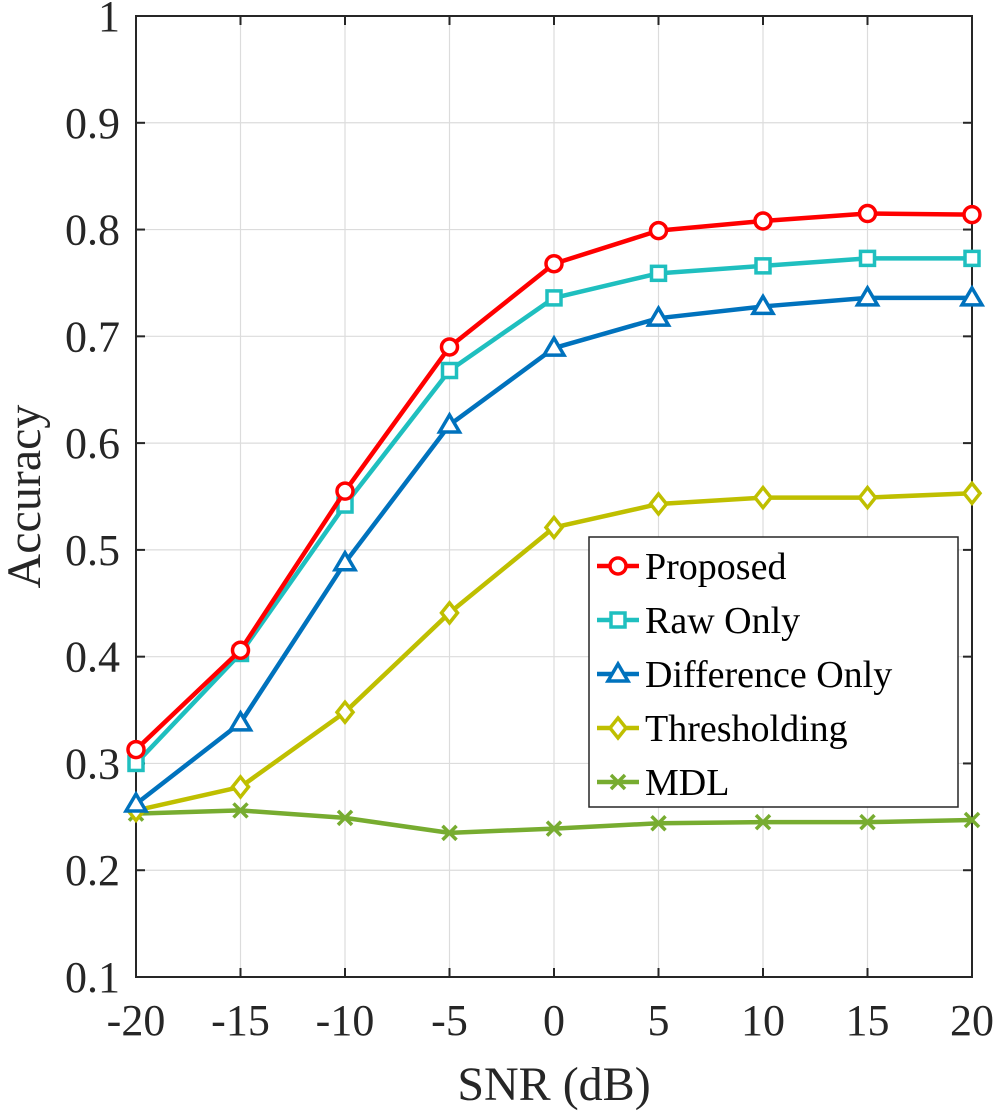 This screenshot has height=1119, width=996. What do you see at coordinates (553, 1084) in the screenshot?
I see `x-axis-label: SNR (dB)` at bounding box center [553, 1084].